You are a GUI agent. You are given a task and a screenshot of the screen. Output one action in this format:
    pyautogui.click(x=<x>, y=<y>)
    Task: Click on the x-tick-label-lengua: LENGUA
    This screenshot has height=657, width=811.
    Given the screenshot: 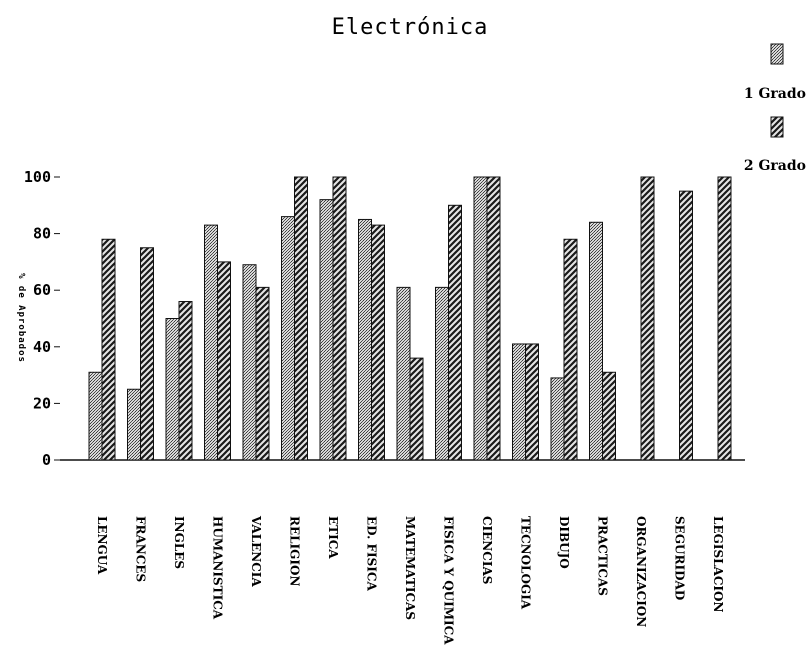 What is the action you would take?
    pyautogui.click(x=102, y=545)
    